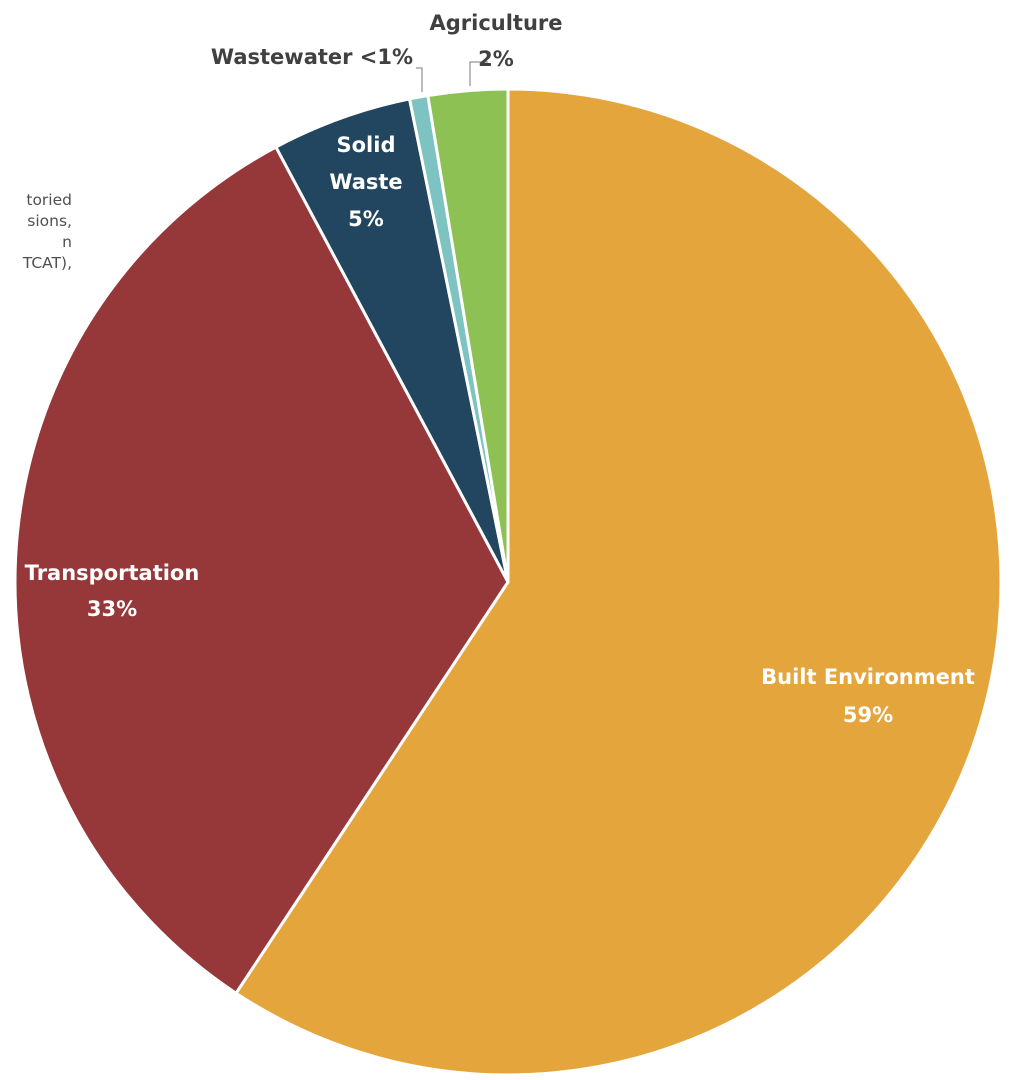  I want to click on pie-slice-agriculture, so click(468, 335).